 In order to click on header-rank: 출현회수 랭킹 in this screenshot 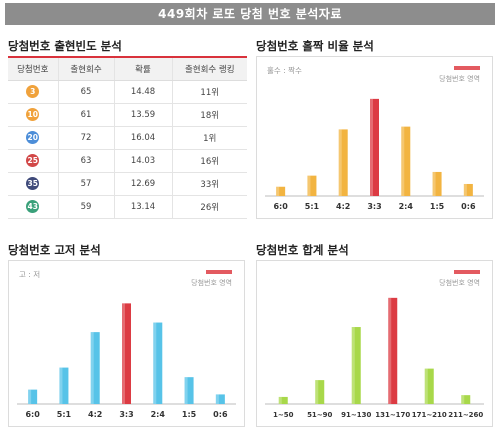, I will do `click(209, 69)`.